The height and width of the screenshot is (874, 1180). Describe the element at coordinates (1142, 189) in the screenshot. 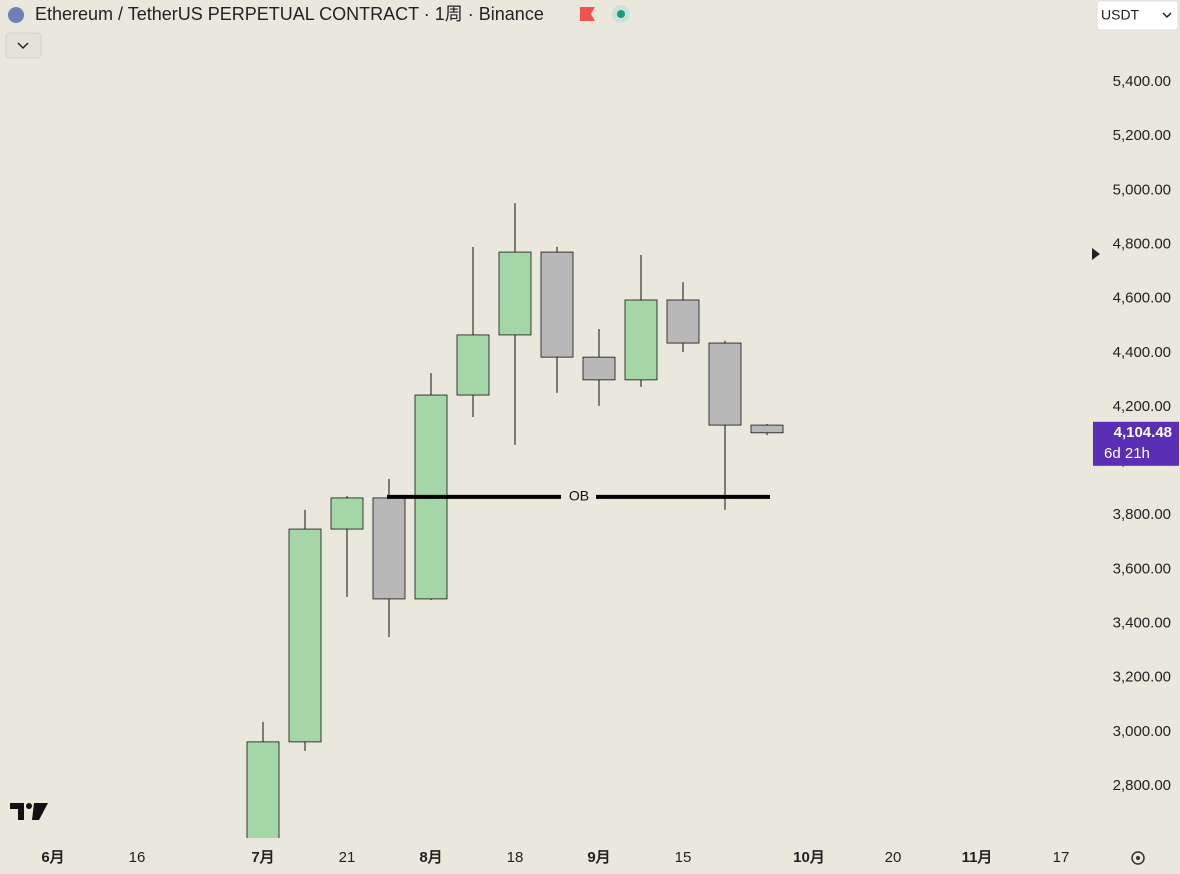

I see `y-tick-label: 5,000.00` at that location.